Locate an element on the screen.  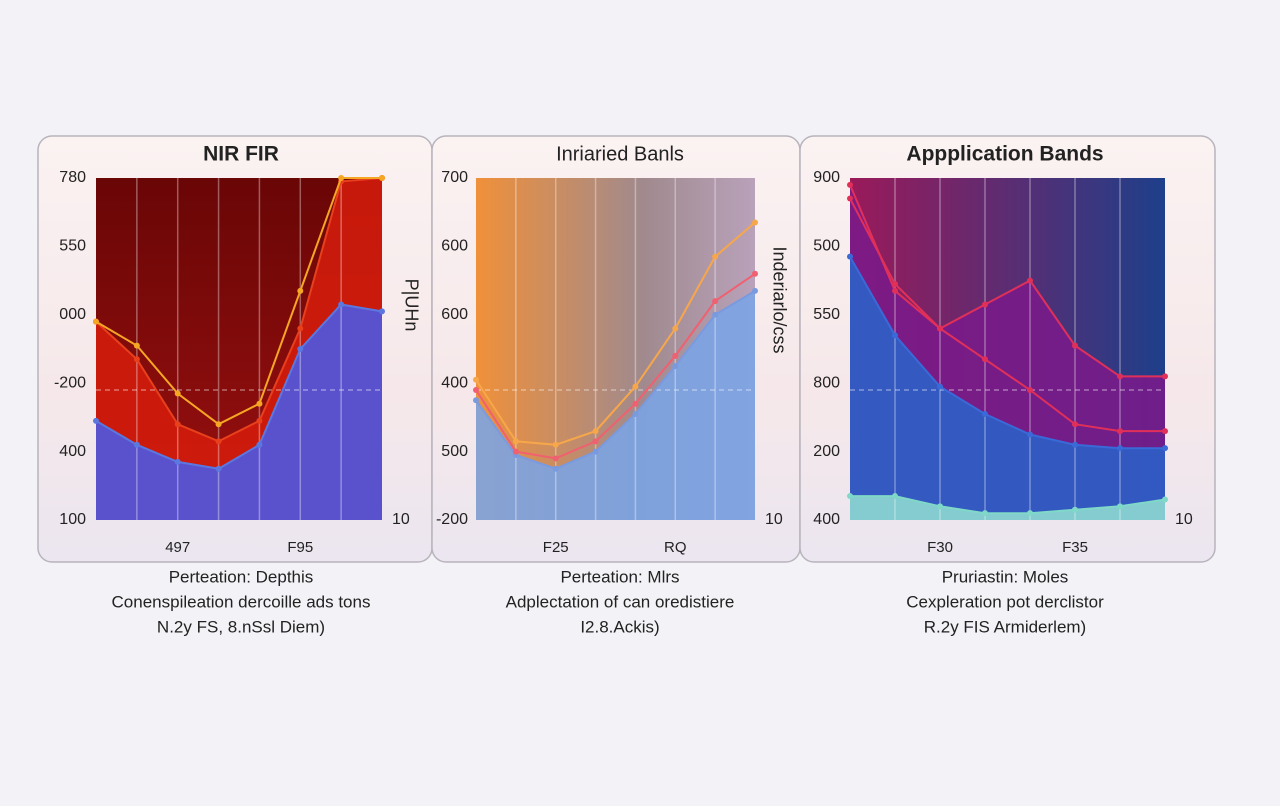
y-tick-label: 800 is located at coordinates (826, 382).